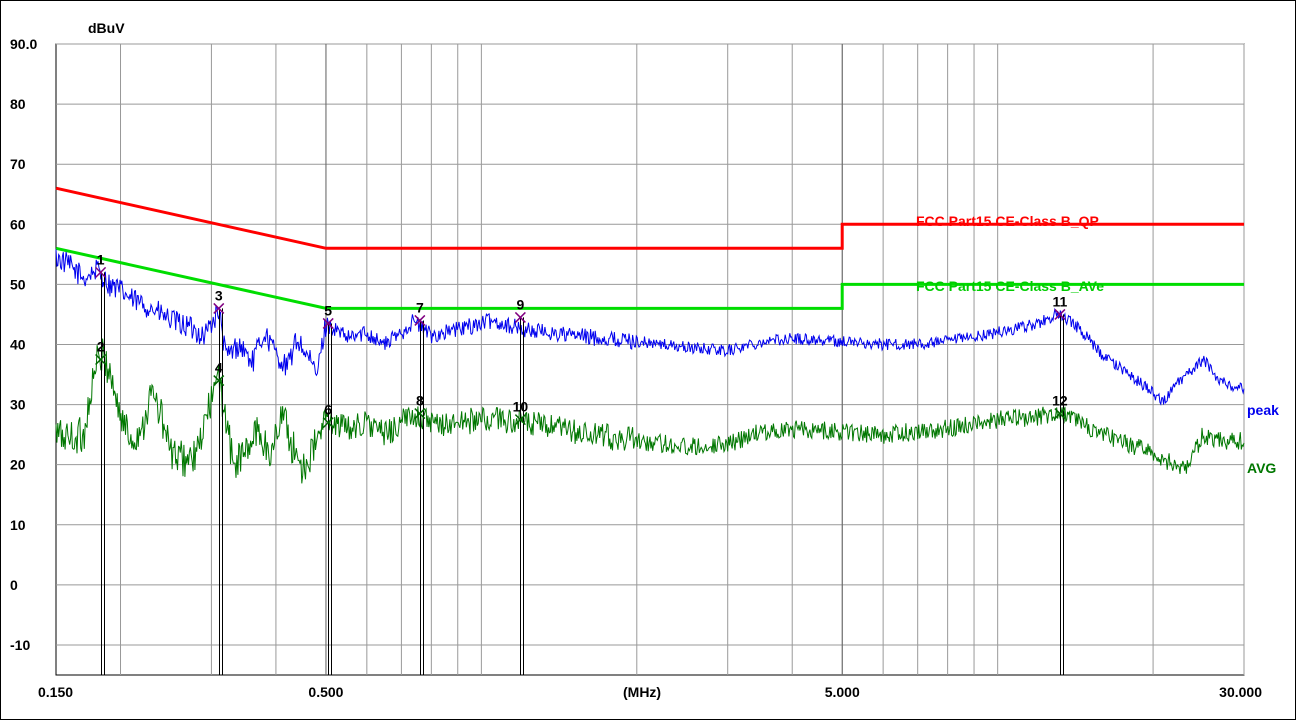 The height and width of the screenshot is (720, 1296). I want to click on marker-label: 9, so click(520, 304).